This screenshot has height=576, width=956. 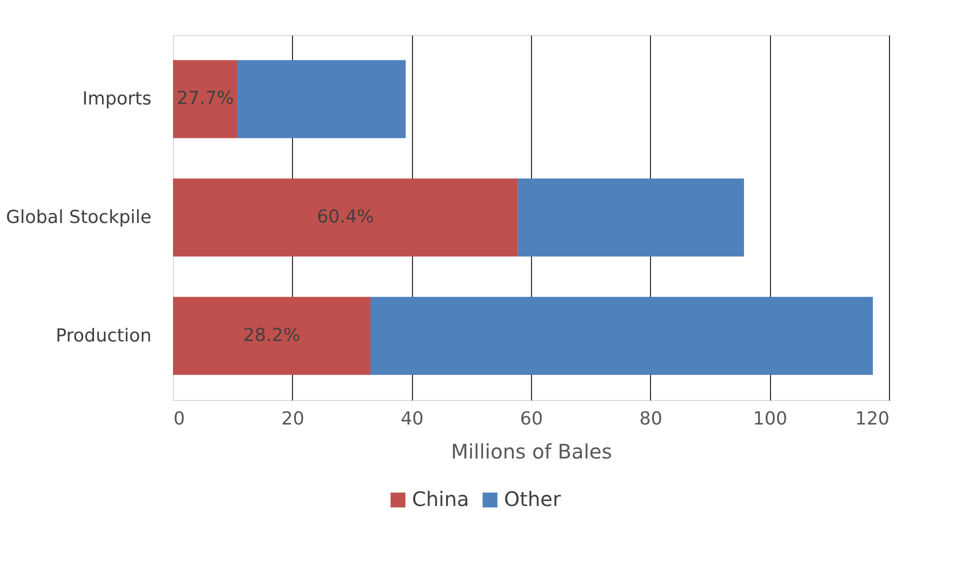 I want to click on x-tick-label: 80, so click(x=650, y=419).